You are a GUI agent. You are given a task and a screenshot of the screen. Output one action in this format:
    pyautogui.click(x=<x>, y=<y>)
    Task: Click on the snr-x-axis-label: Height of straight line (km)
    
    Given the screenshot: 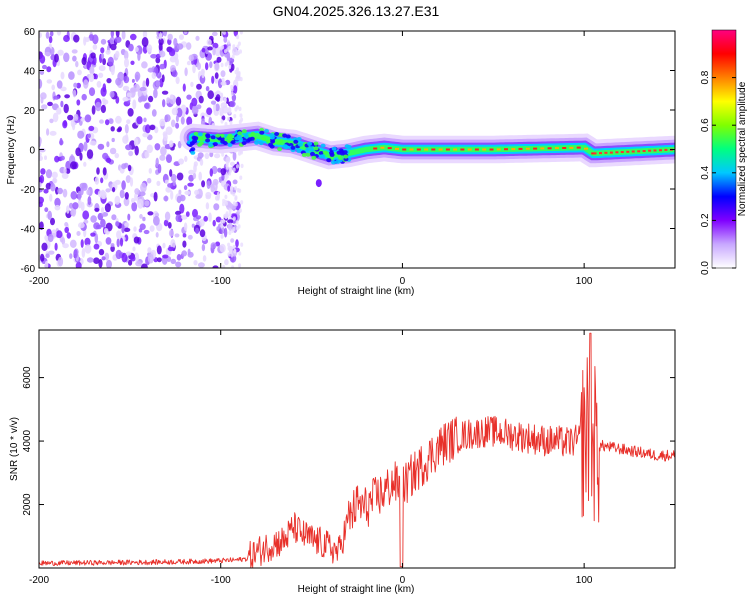 What is the action you would take?
    pyautogui.click(x=356, y=589)
    